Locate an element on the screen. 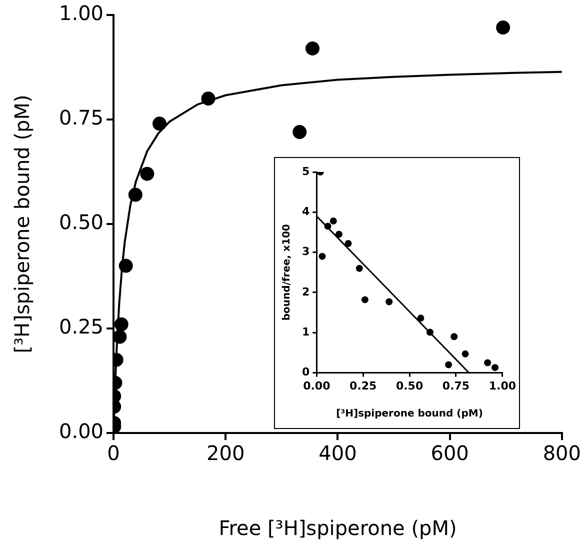  y-tick-label: 1.00 is located at coordinates (81, 13).